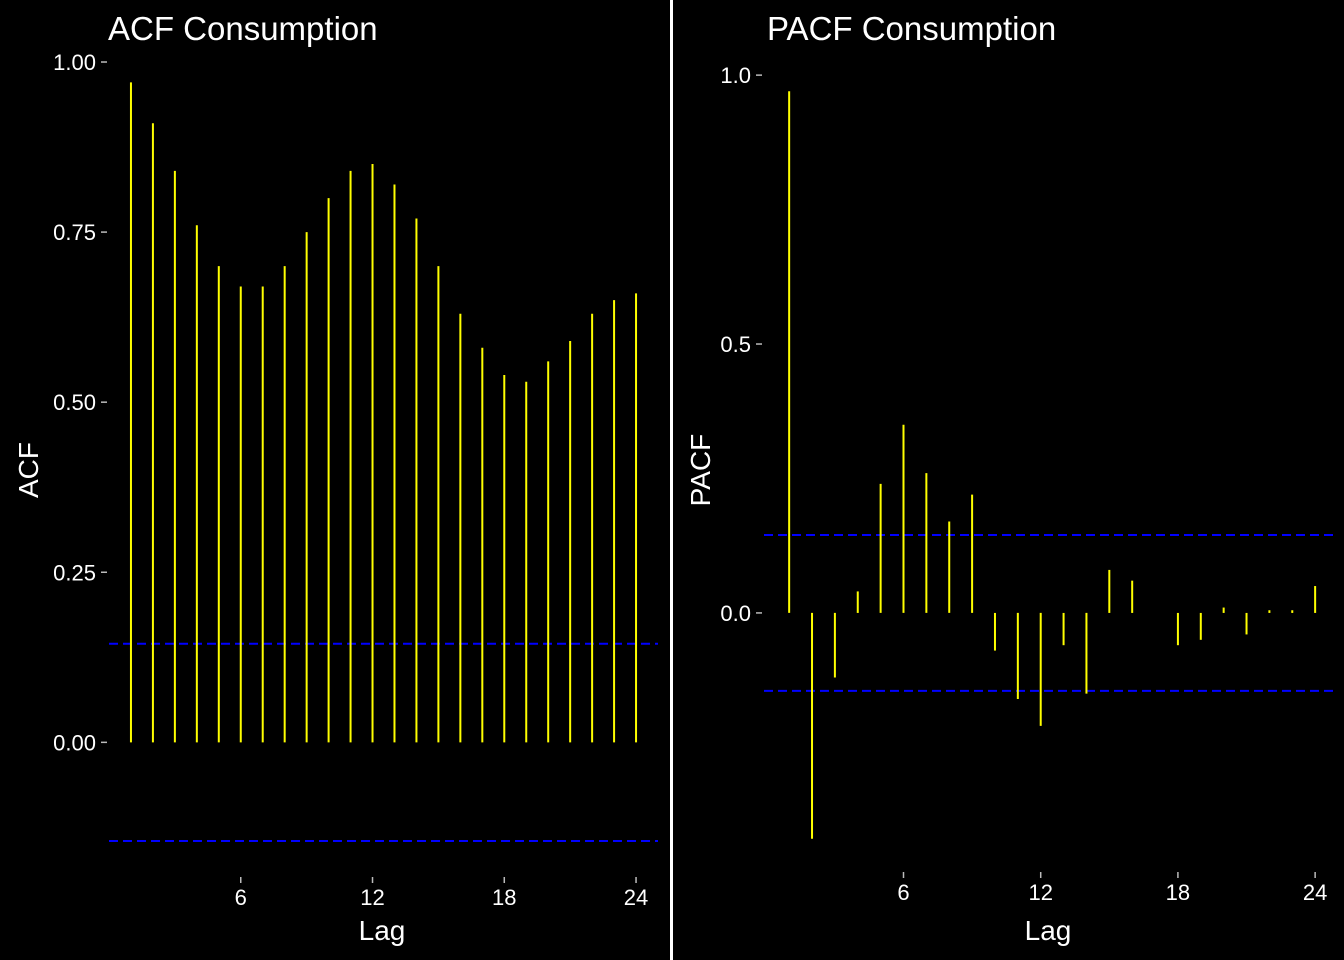 This screenshot has height=960, width=1344. I want to click on acf-x-tick-label: 12, so click(372, 897).